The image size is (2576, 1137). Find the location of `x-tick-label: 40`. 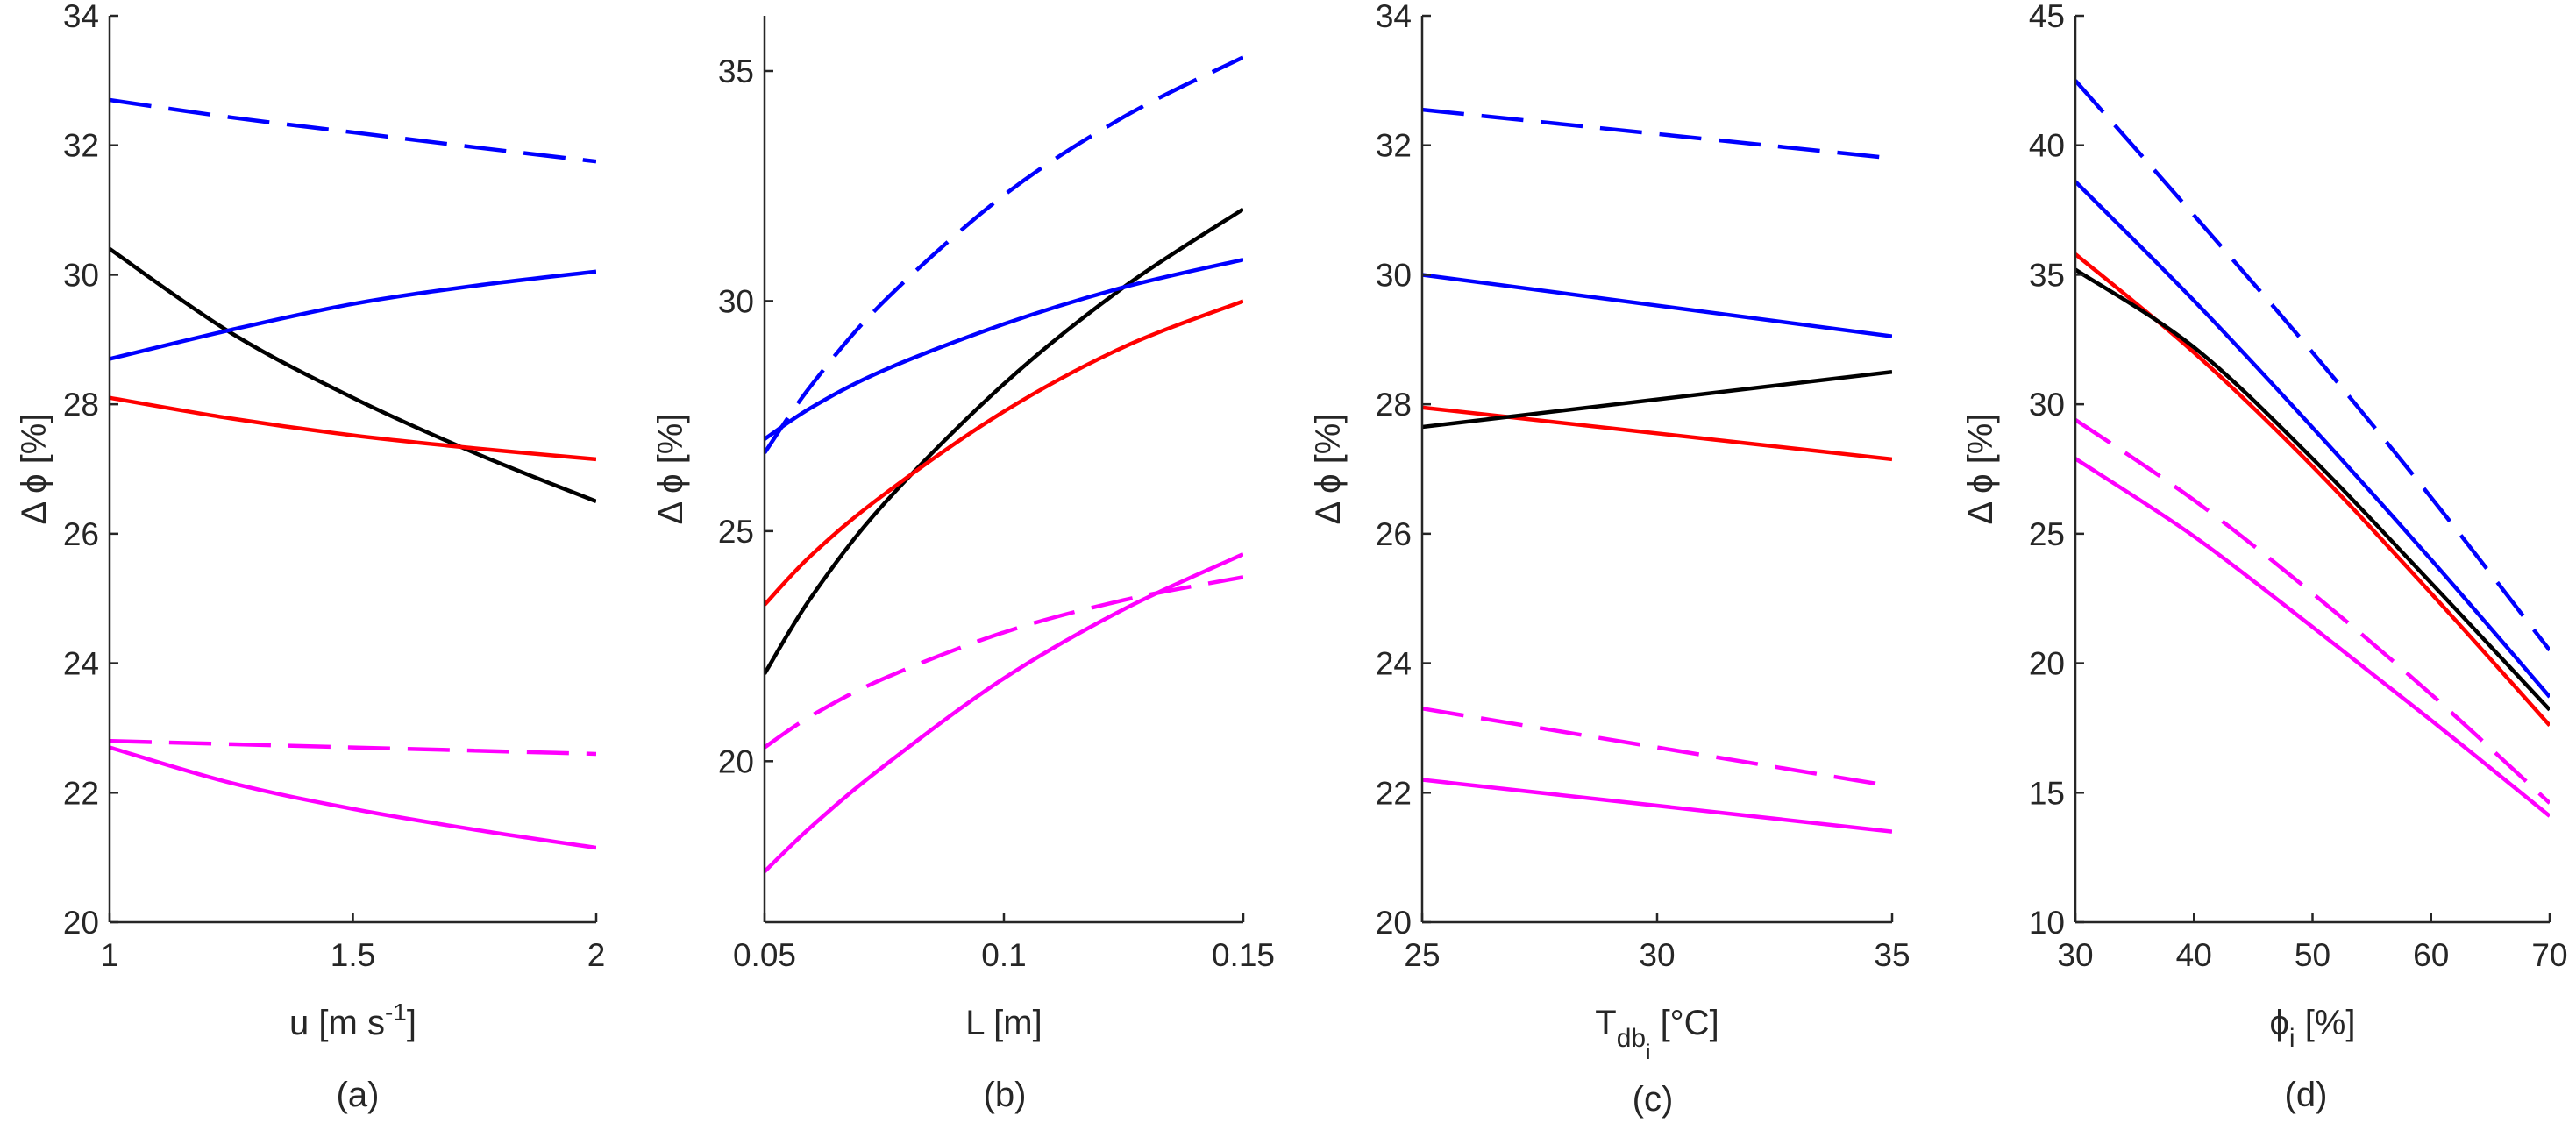

x-tick-label: 40 is located at coordinates (2194, 955).